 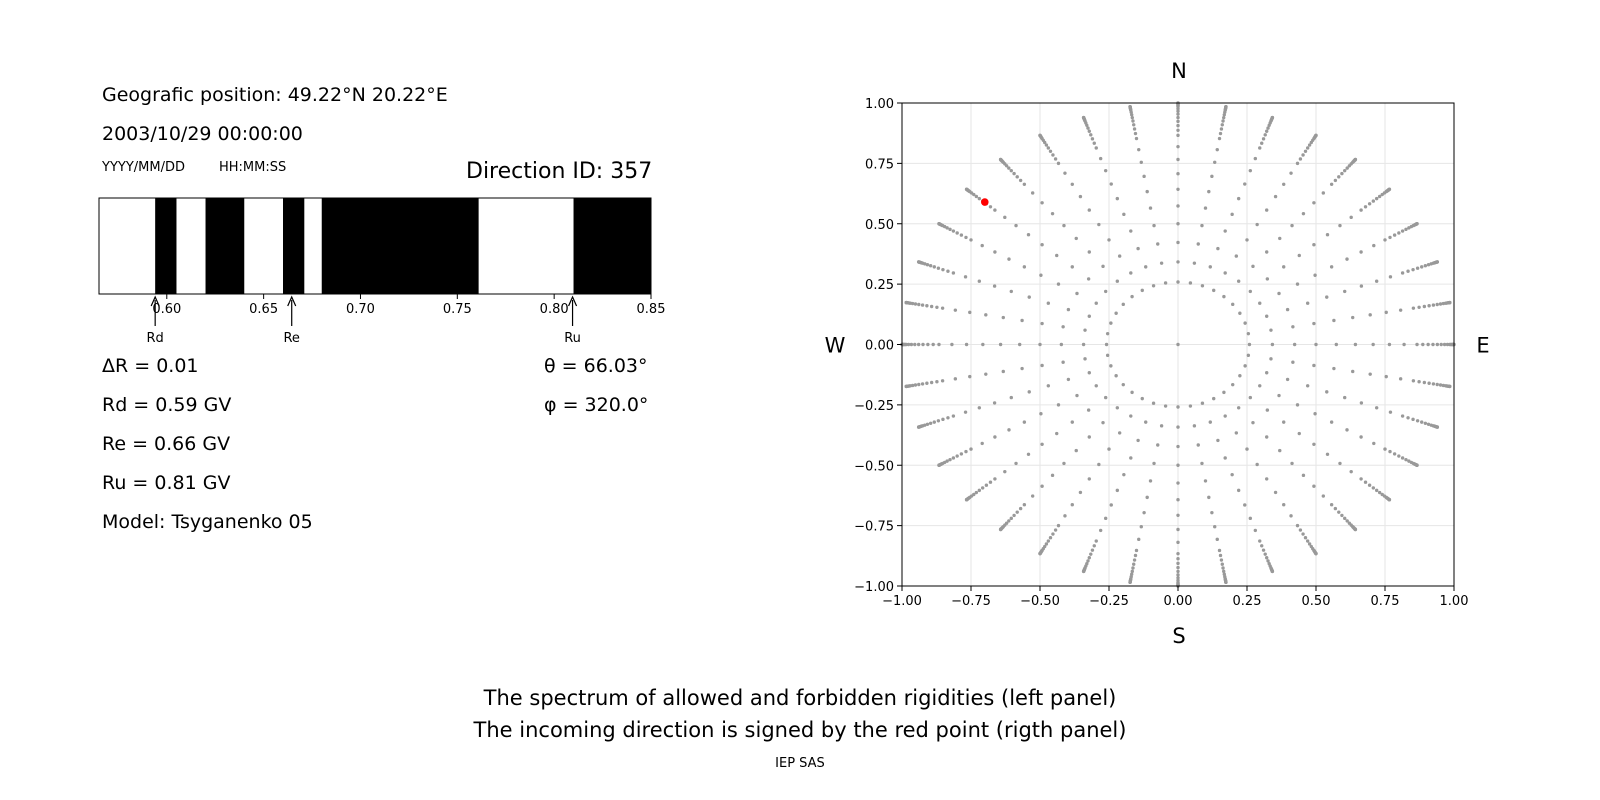 I want to click on marker-arrowhead, so click(x=292, y=301).